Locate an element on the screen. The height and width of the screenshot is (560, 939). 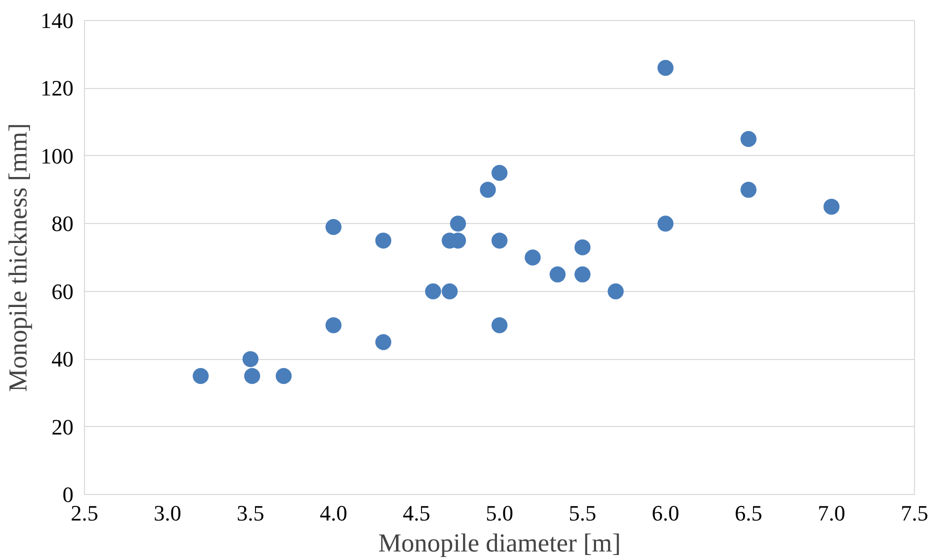
x-tick-label: 5.0 is located at coordinates (500, 513).